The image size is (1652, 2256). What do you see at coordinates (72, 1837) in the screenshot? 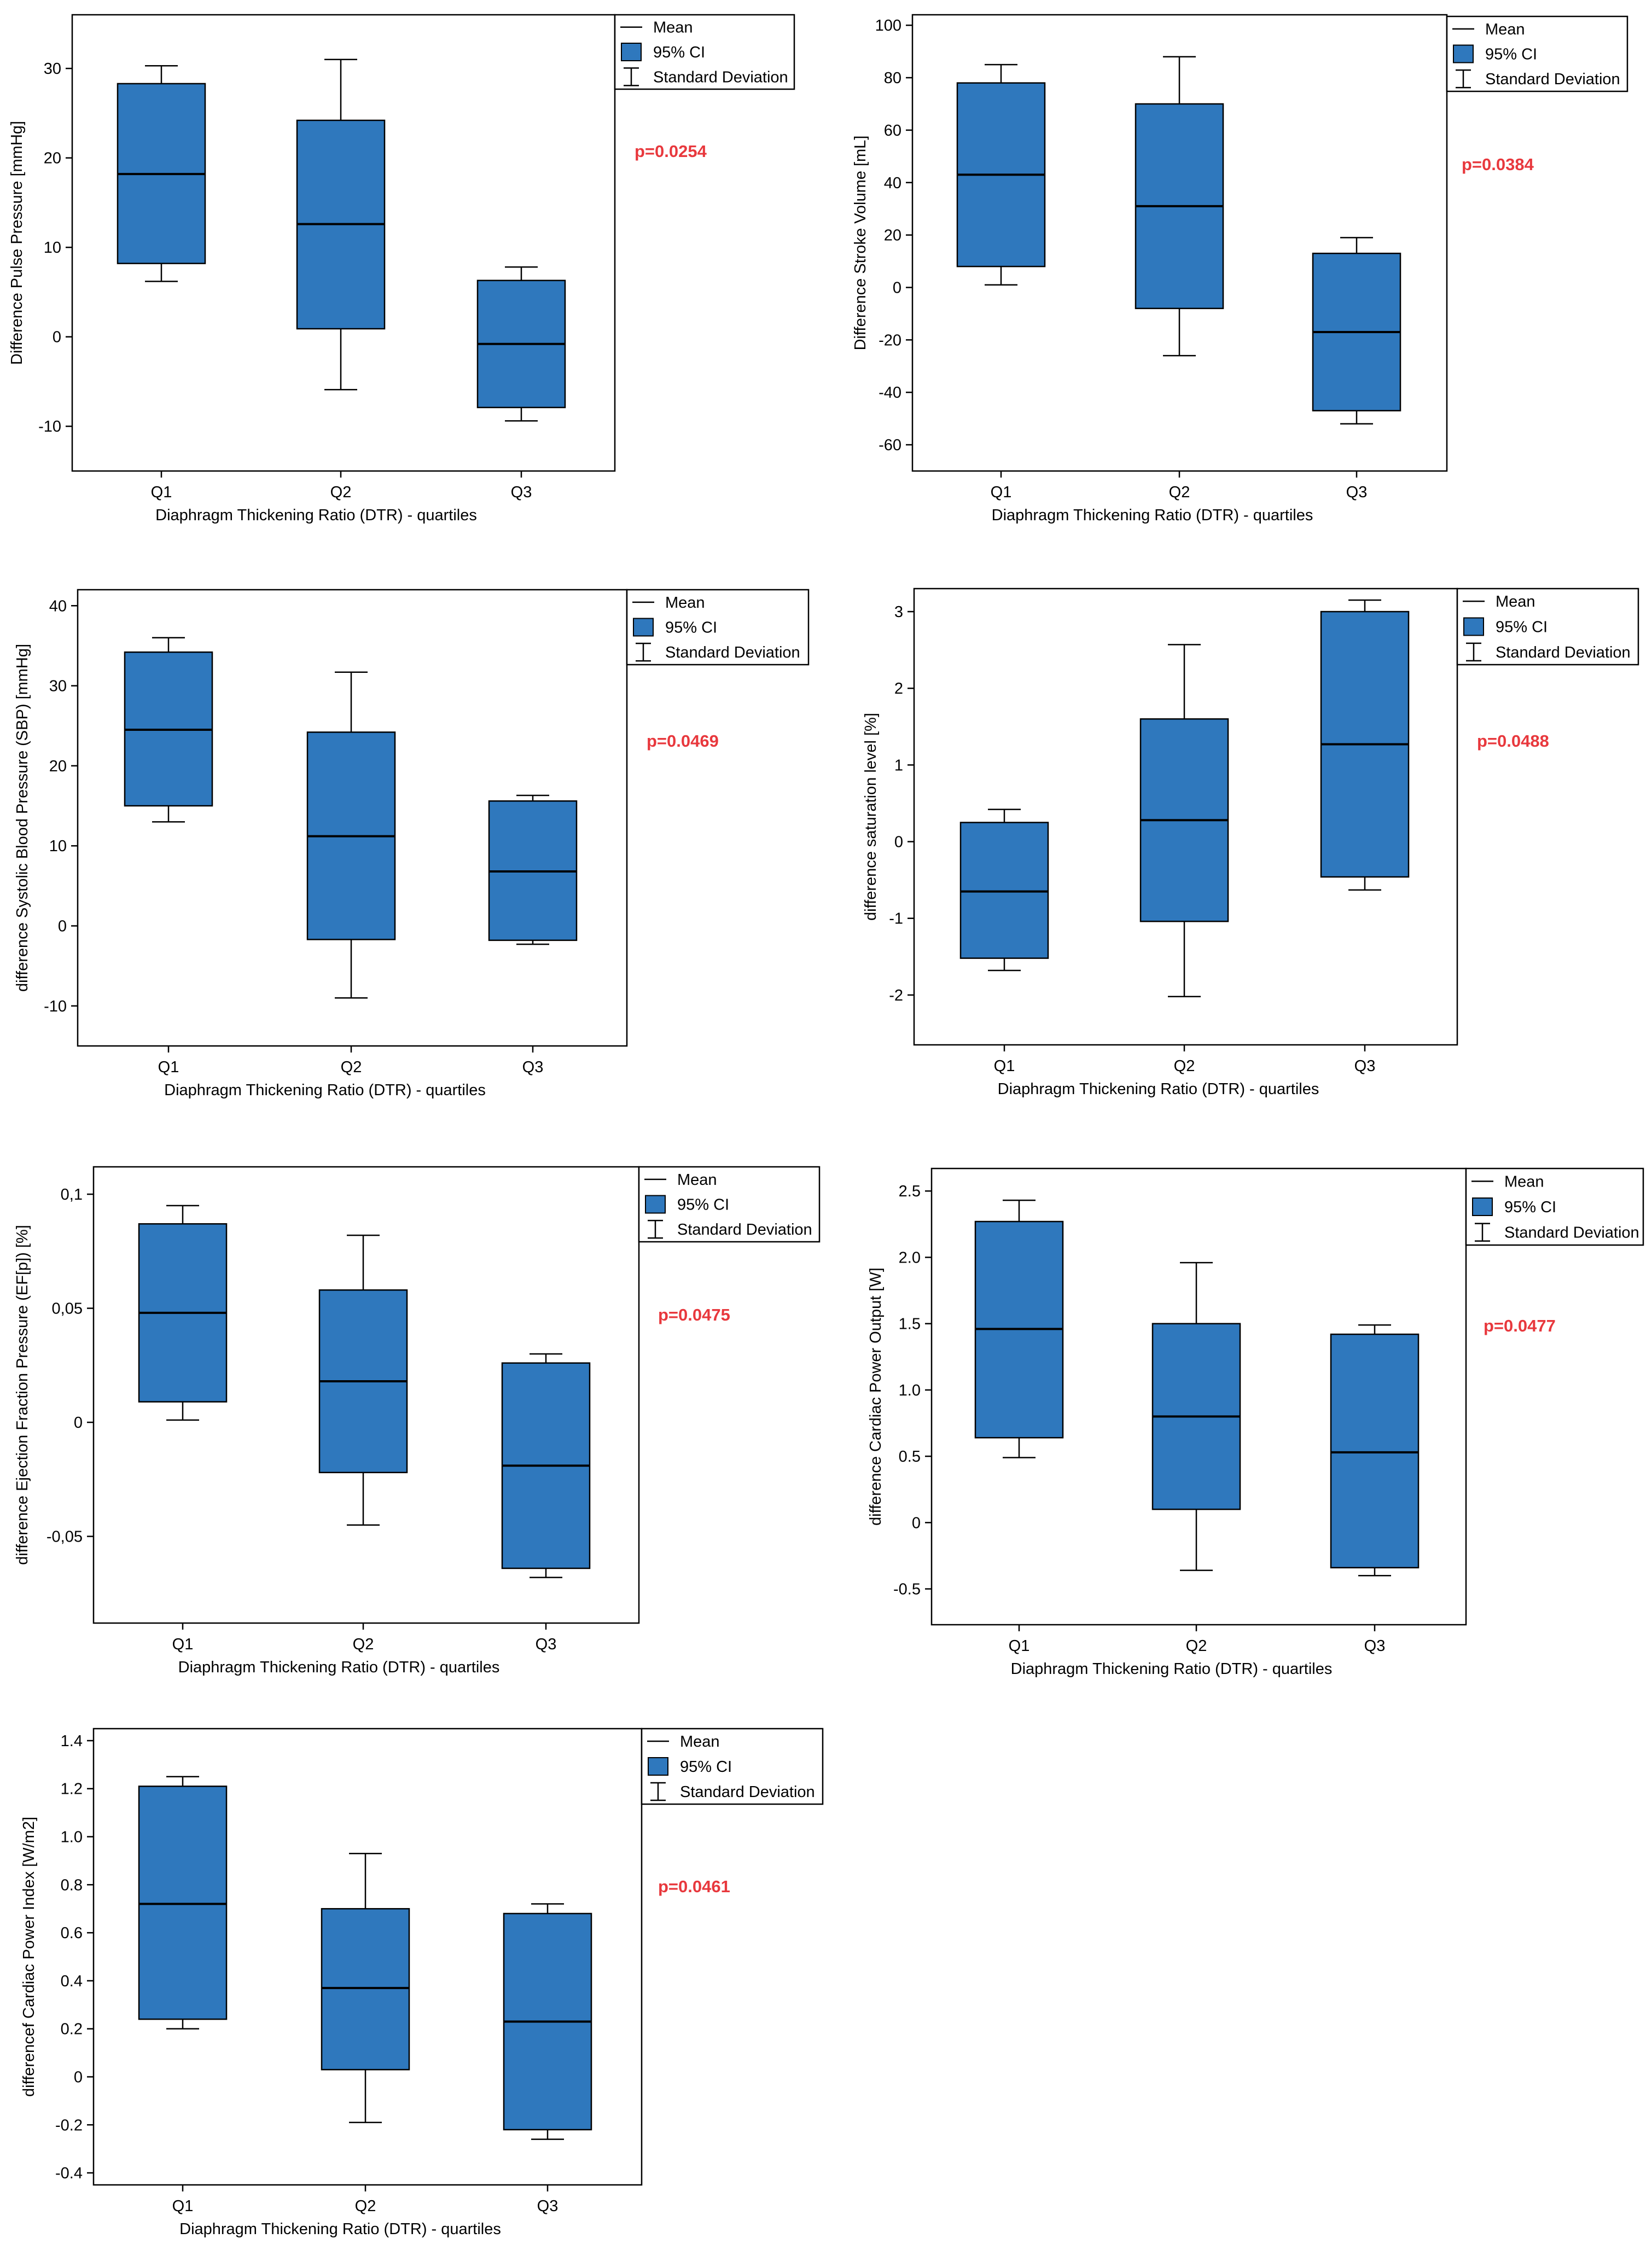
I see `y-tick-label: 1.0` at bounding box center [72, 1837].